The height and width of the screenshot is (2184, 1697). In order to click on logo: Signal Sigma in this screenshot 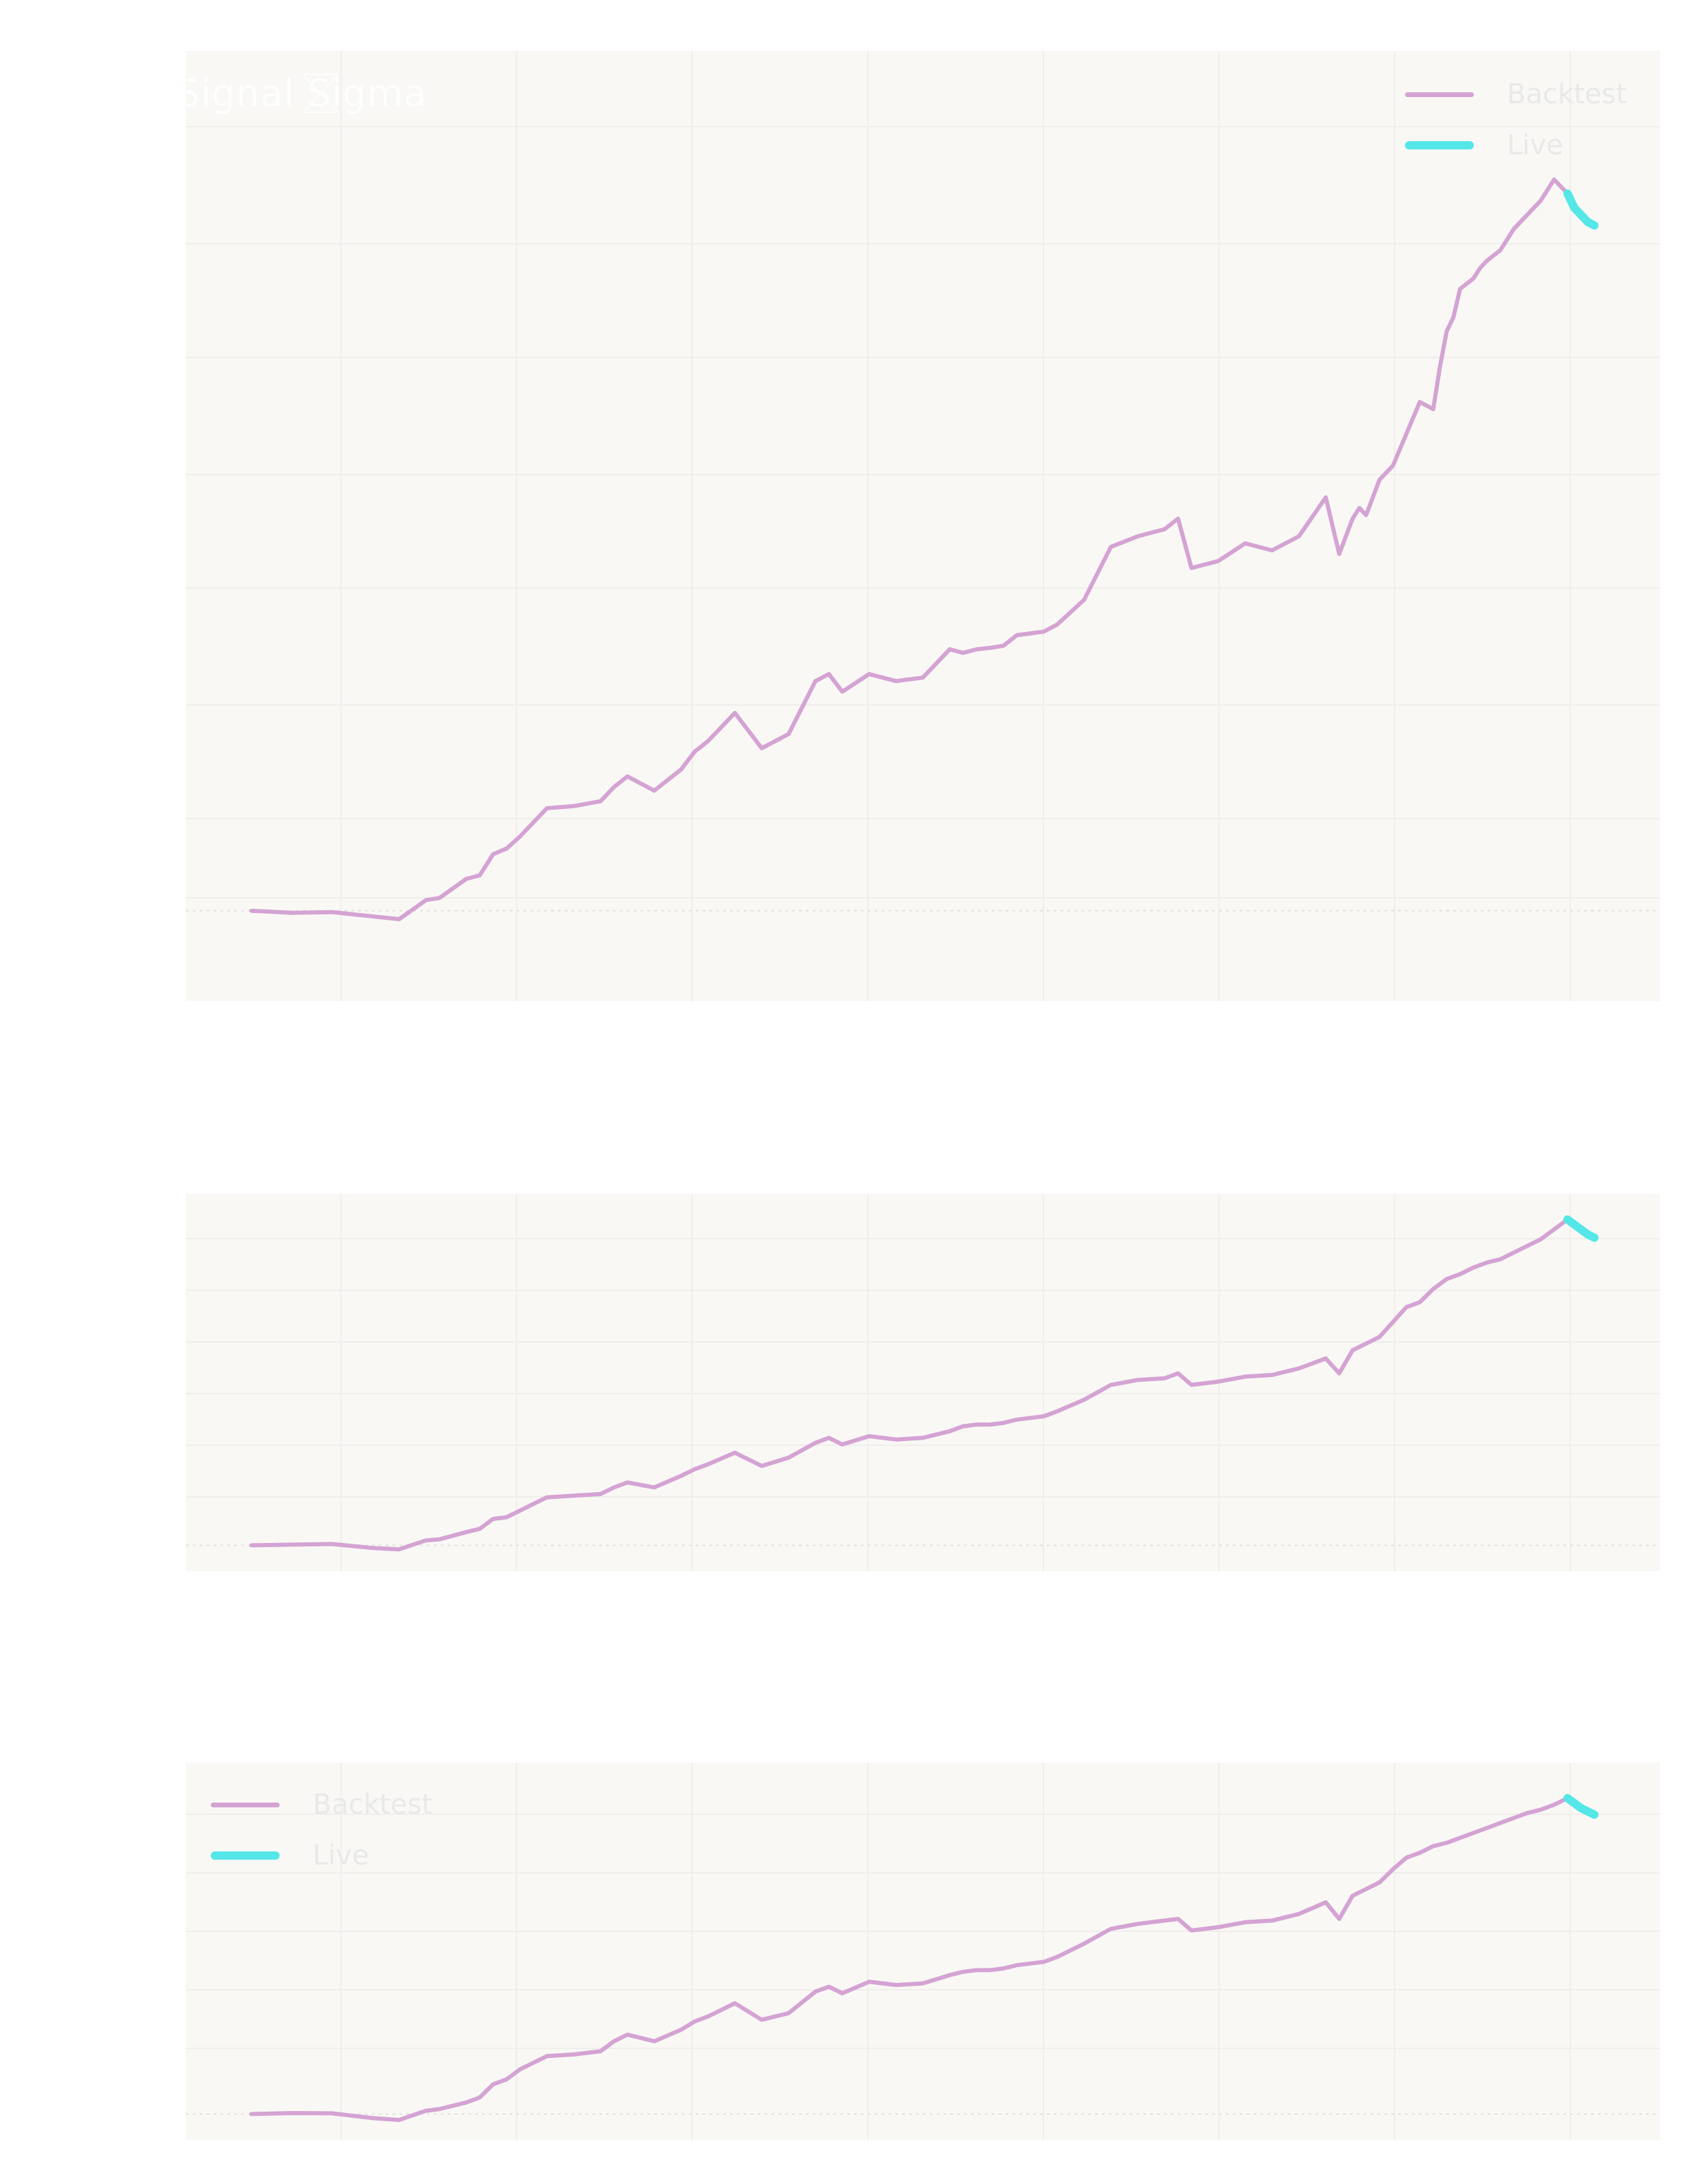, I will do `click(301, 93)`.